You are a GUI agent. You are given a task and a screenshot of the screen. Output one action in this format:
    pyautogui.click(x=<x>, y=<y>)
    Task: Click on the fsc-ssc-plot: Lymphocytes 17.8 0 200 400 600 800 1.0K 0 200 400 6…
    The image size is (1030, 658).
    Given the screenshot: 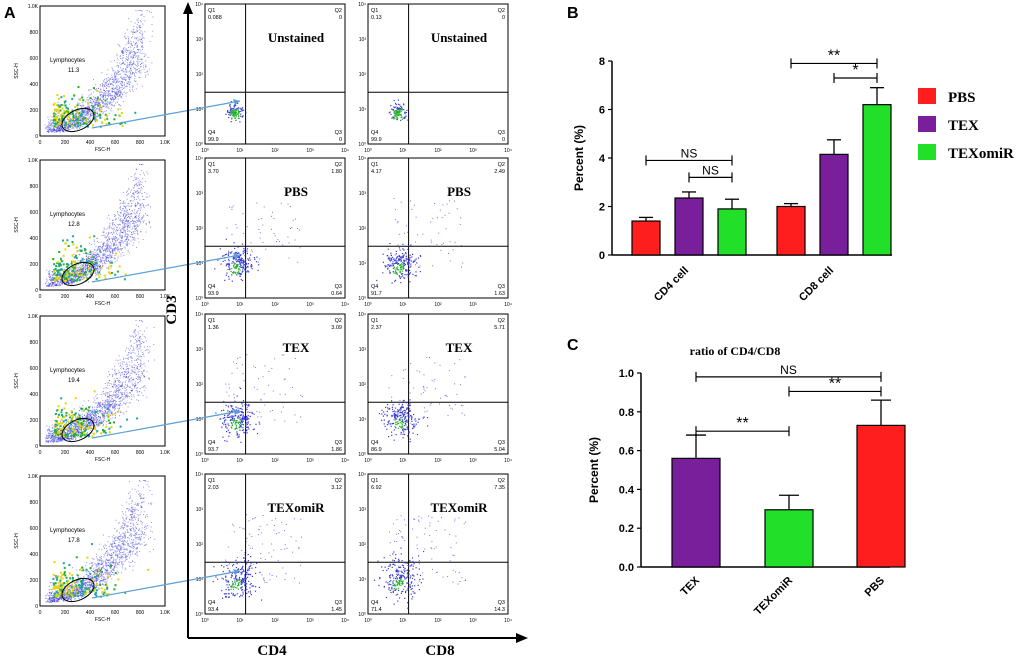 What is the action you would take?
    pyautogui.click(x=92, y=548)
    